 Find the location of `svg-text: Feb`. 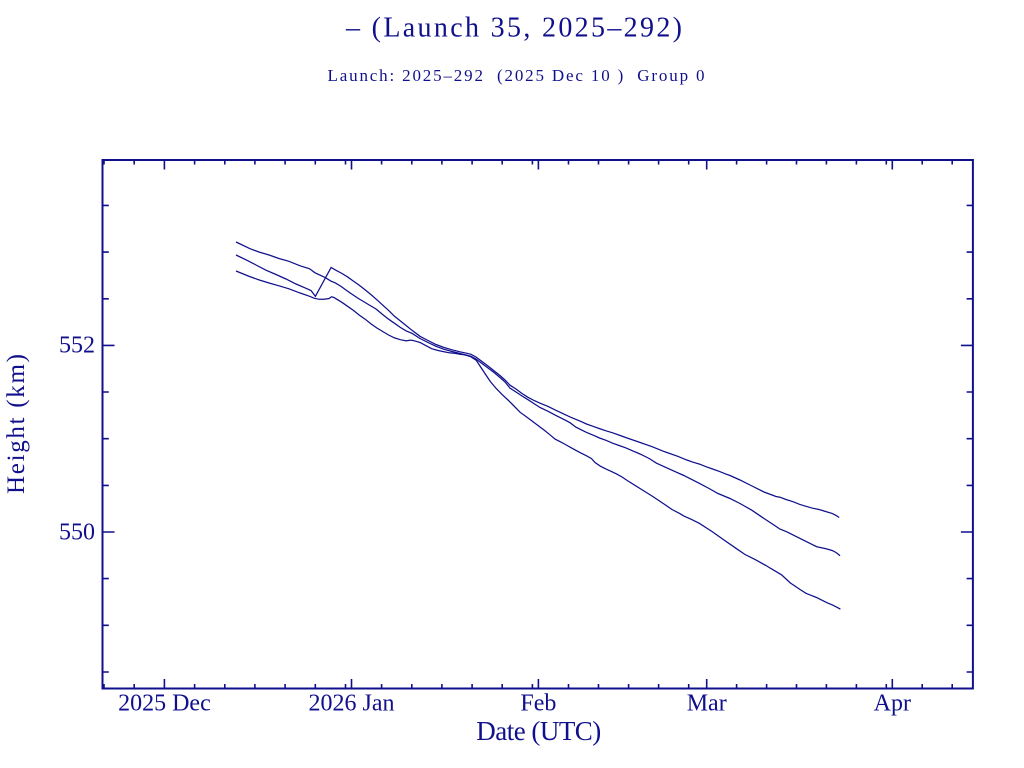

svg-text: Feb is located at coordinates (538, 704).